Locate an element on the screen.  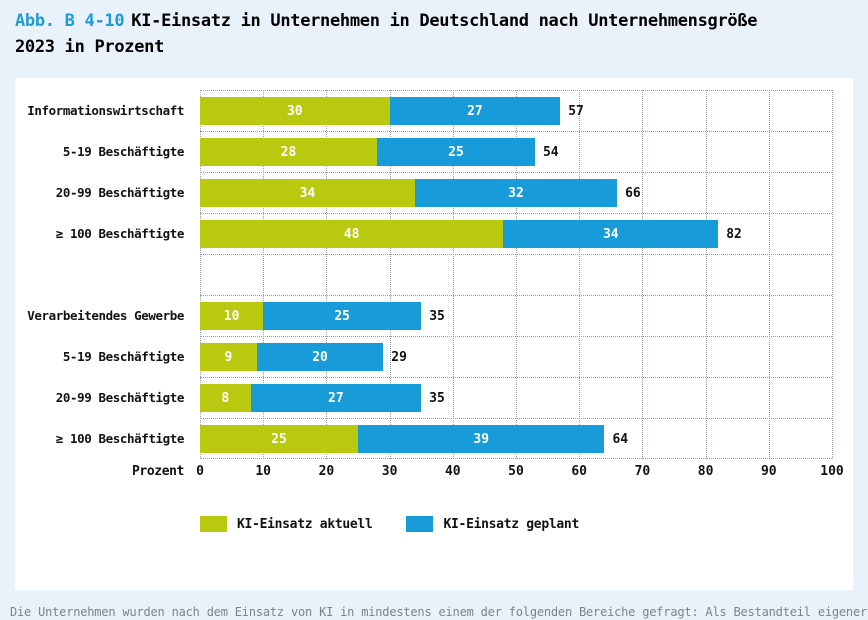
bar-segment-aktuell: 34 is located at coordinates (307, 193).